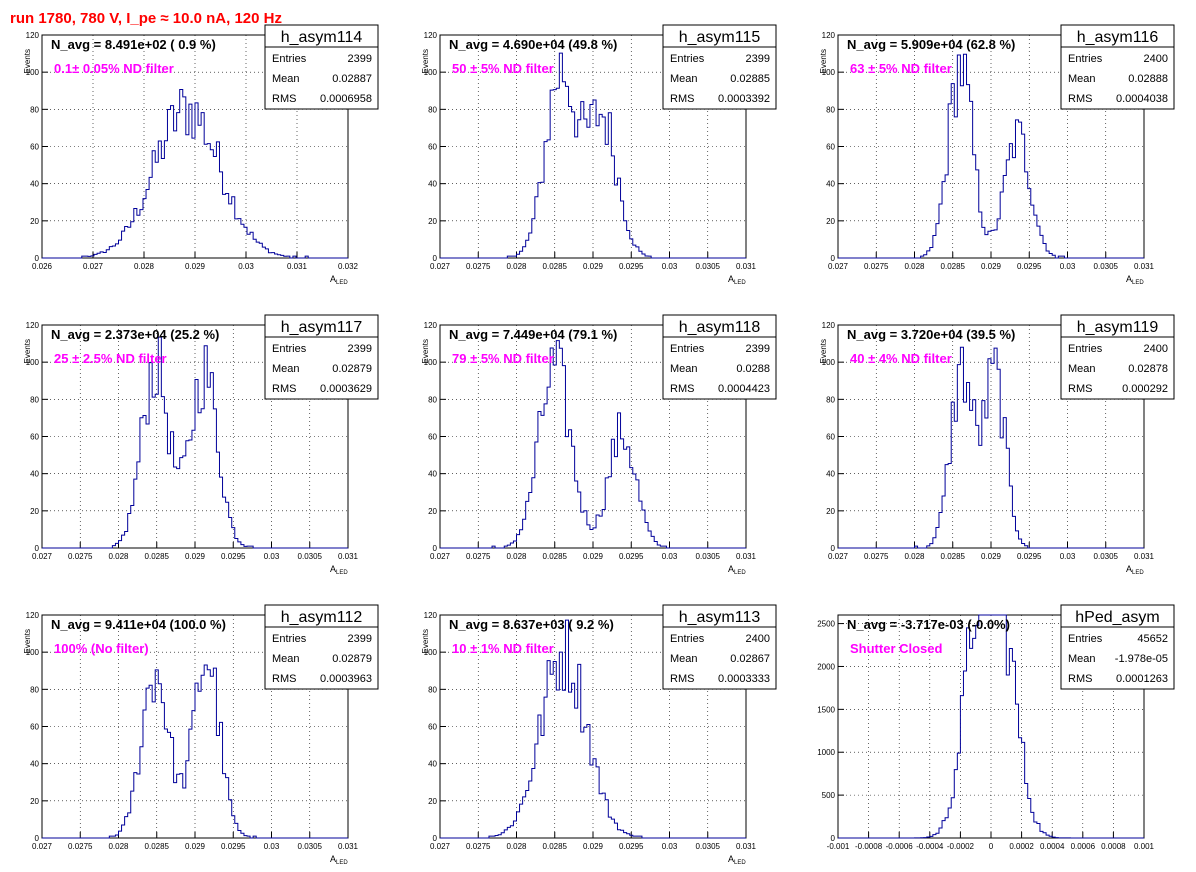 This screenshot has height=872, width=1196. What do you see at coordinates (1118, 327) in the screenshot?
I see `histogram-name: h_asym119` at bounding box center [1118, 327].